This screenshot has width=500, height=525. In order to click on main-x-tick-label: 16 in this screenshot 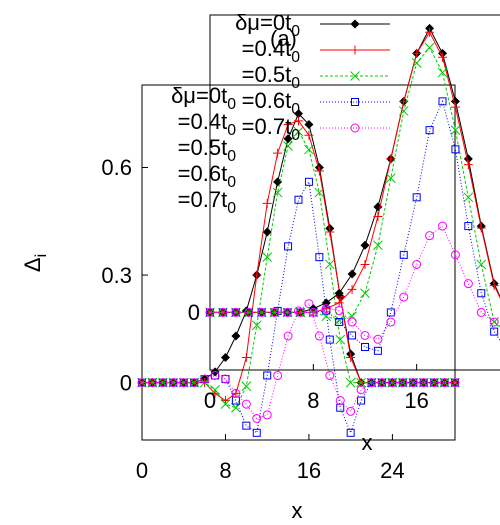, I will do `click(309, 470)`.